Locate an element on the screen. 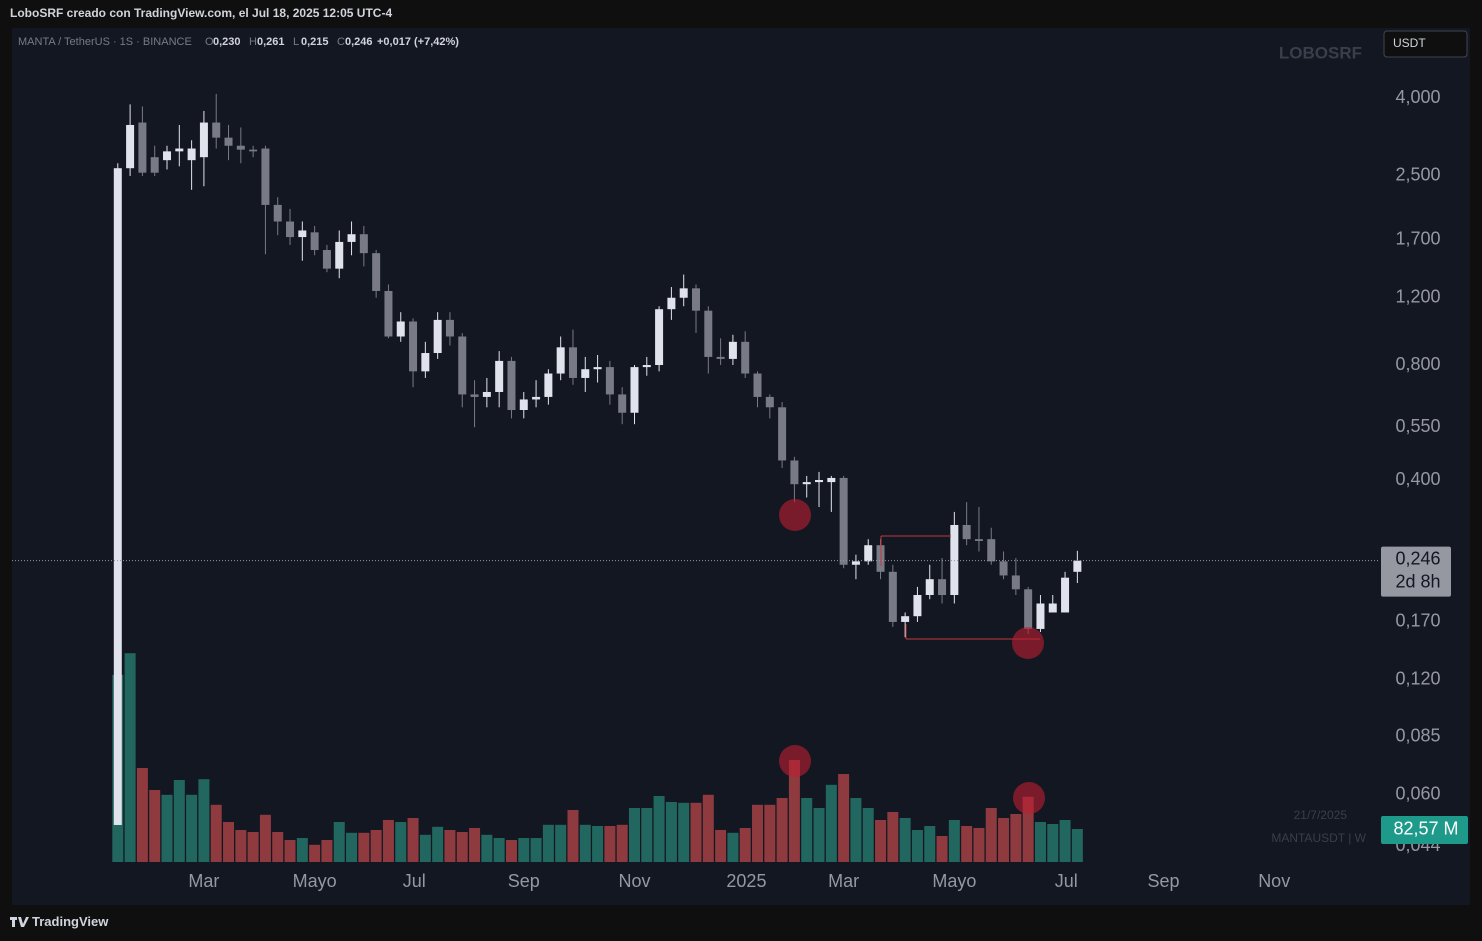  y-tick-label: 2,500 is located at coordinates (1417, 175).